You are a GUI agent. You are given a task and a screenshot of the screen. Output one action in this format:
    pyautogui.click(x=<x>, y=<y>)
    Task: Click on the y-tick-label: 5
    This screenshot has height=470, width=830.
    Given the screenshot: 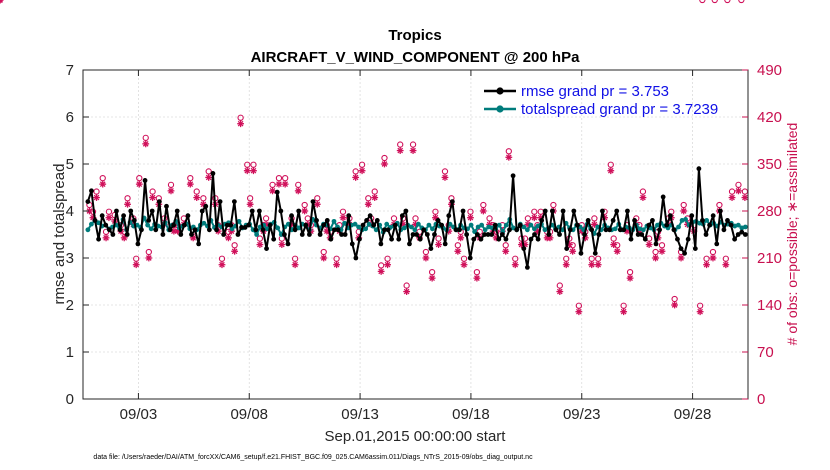 What is the action you would take?
    pyautogui.click(x=70, y=164)
    